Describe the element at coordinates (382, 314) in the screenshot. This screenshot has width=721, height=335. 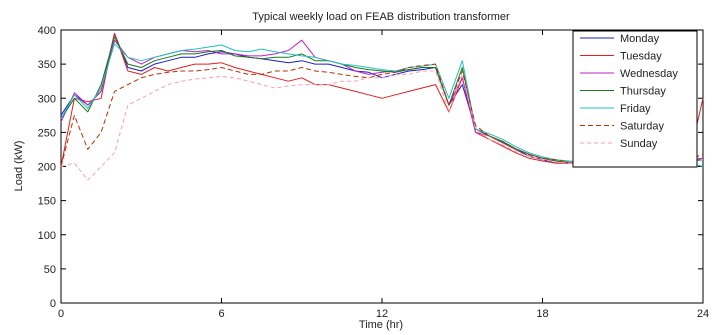
I see `x-tick-label: 12` at that location.